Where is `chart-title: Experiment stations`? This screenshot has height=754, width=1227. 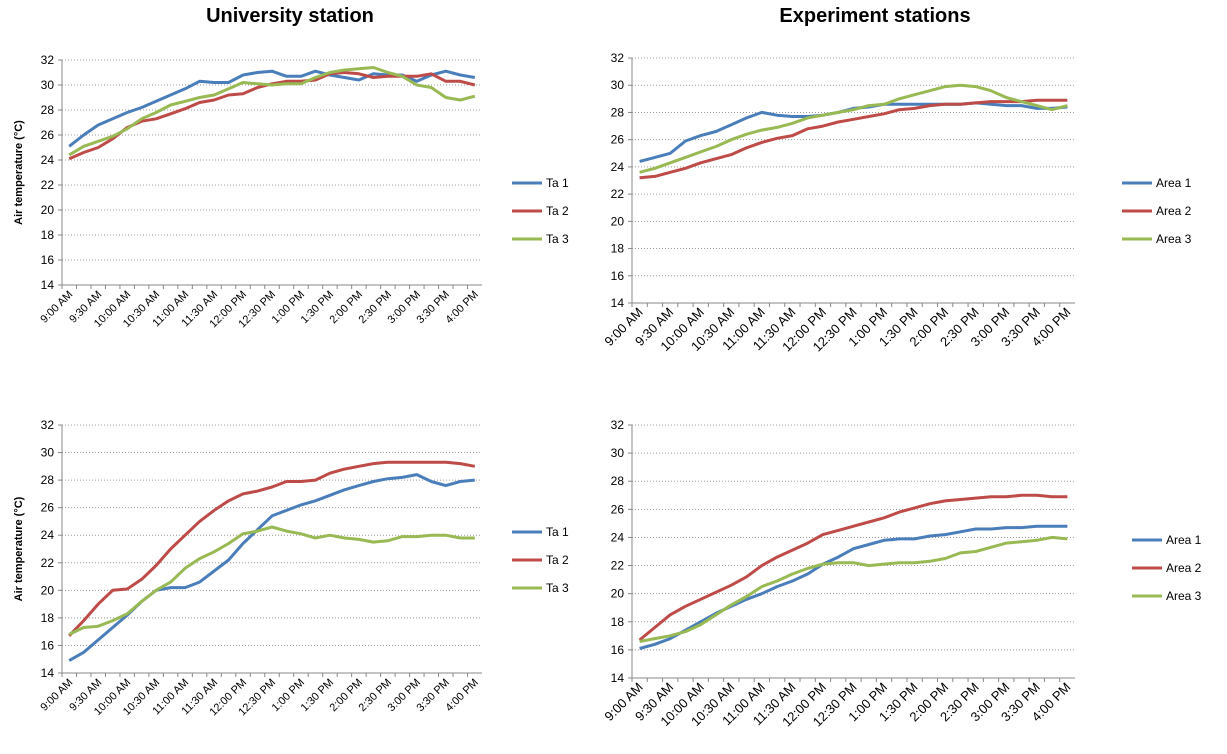
chart-title: Experiment stations is located at coordinates (874, 16).